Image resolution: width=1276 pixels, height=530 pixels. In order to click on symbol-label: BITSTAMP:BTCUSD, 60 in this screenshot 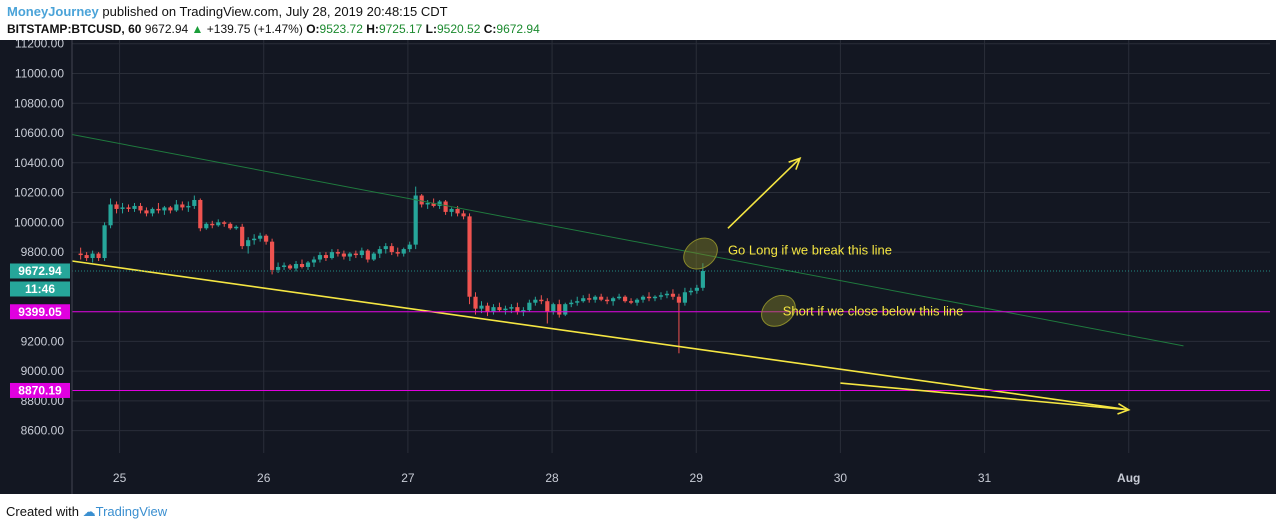, I will do `click(74, 29)`.